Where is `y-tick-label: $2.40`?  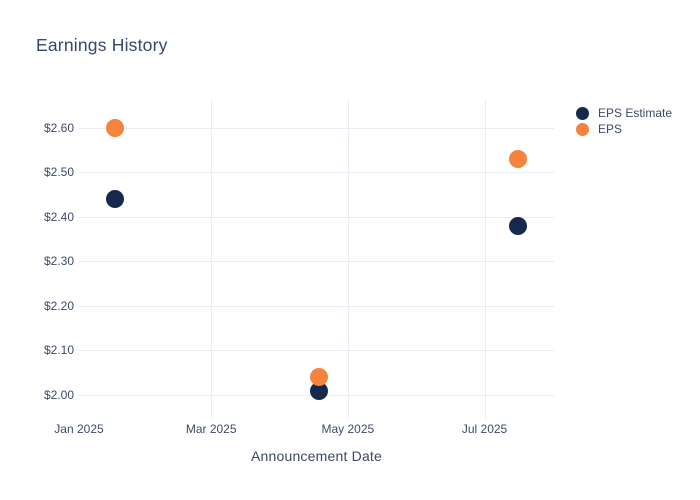 y-tick-label: $2.40 is located at coordinates (58, 216).